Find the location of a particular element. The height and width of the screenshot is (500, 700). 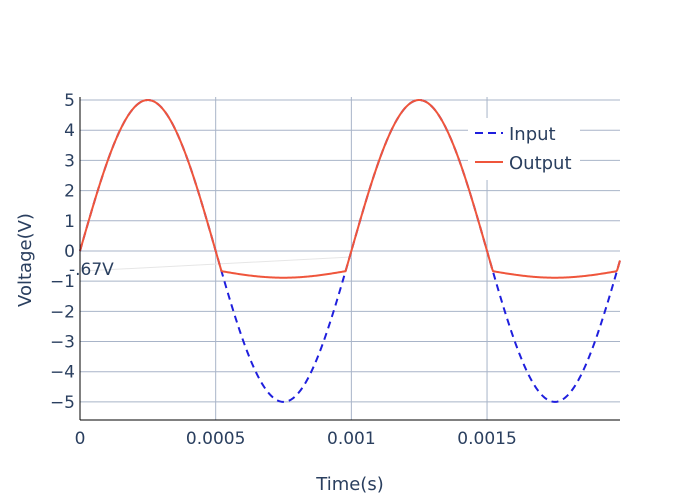

y-tick-label: 0 is located at coordinates (69, 252).